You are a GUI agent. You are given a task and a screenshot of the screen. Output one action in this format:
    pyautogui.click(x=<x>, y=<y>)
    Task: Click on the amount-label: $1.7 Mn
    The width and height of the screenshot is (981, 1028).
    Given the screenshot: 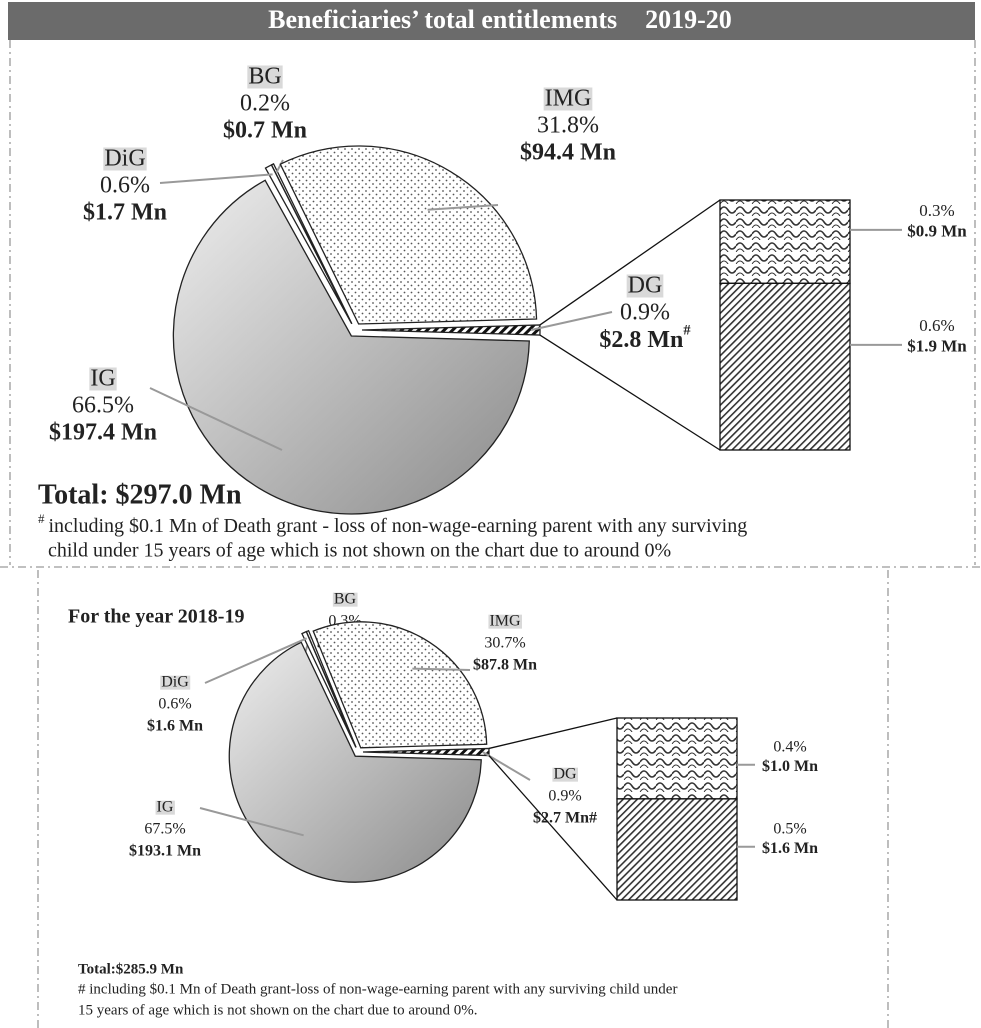 What is the action you would take?
    pyautogui.click(x=125, y=213)
    